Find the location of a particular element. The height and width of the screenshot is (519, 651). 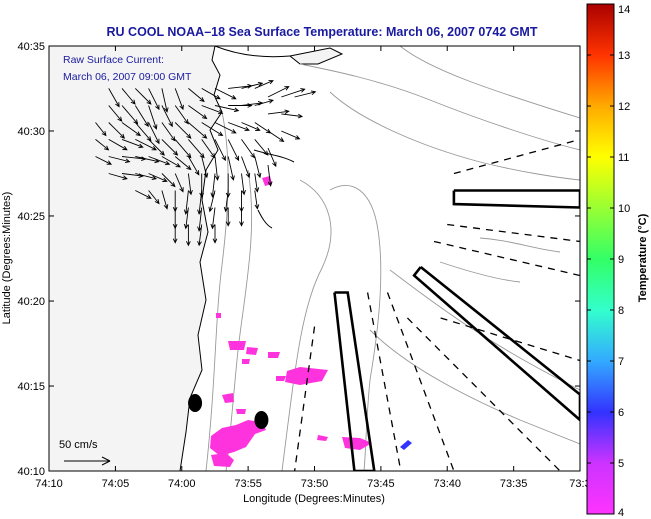

colorbar-tick-label: 10 is located at coordinates (624, 209).